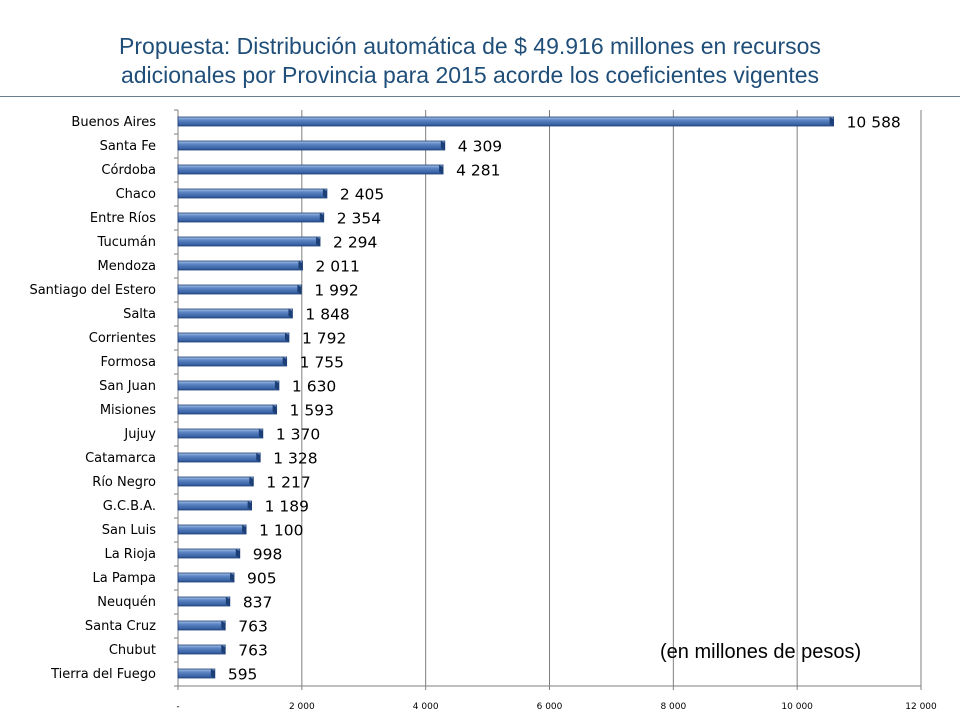  What do you see at coordinates (287, 507) in the screenshot?
I see `data-label: 1 189` at bounding box center [287, 507].